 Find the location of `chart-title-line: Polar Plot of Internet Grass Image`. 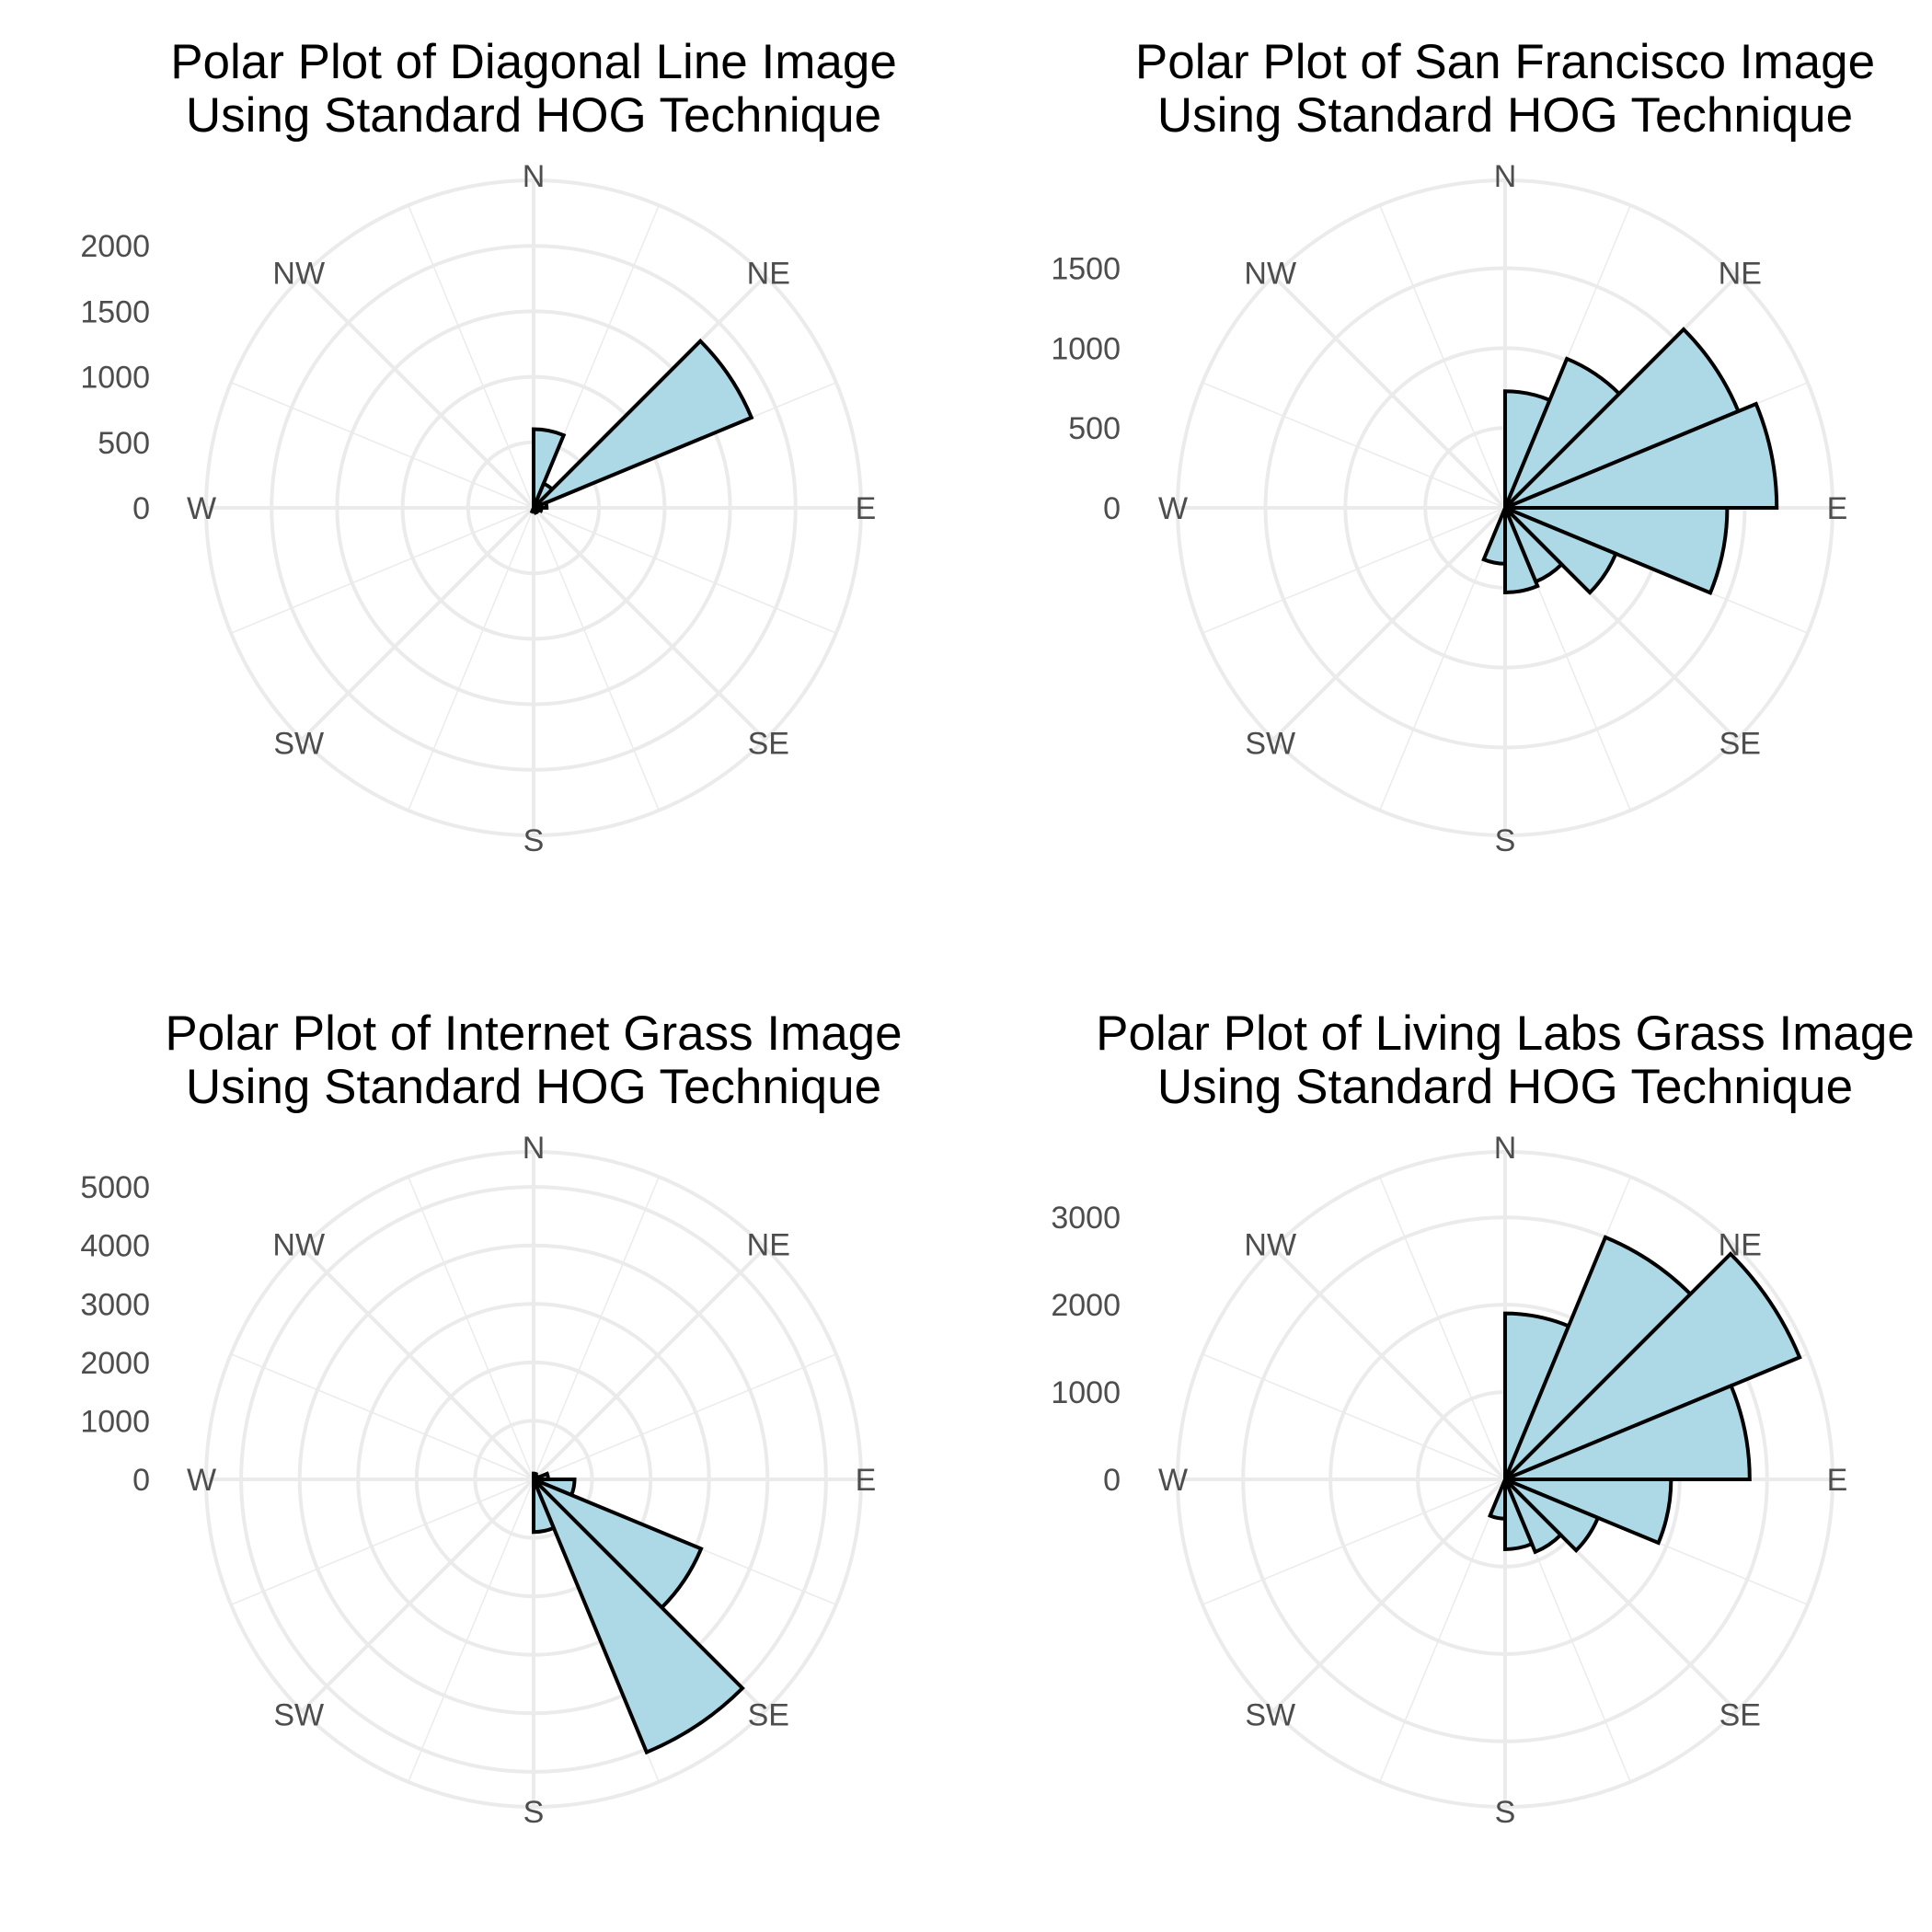

chart-title-line: Polar Plot of Internet Grass Image is located at coordinates (533, 1033).